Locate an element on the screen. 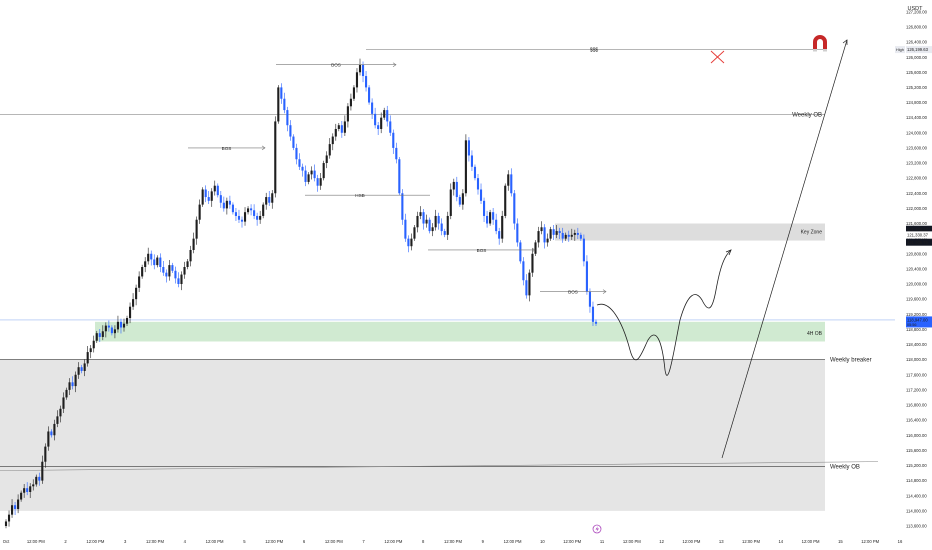  y-tick-label: 125,600.00 is located at coordinates (917, 72).